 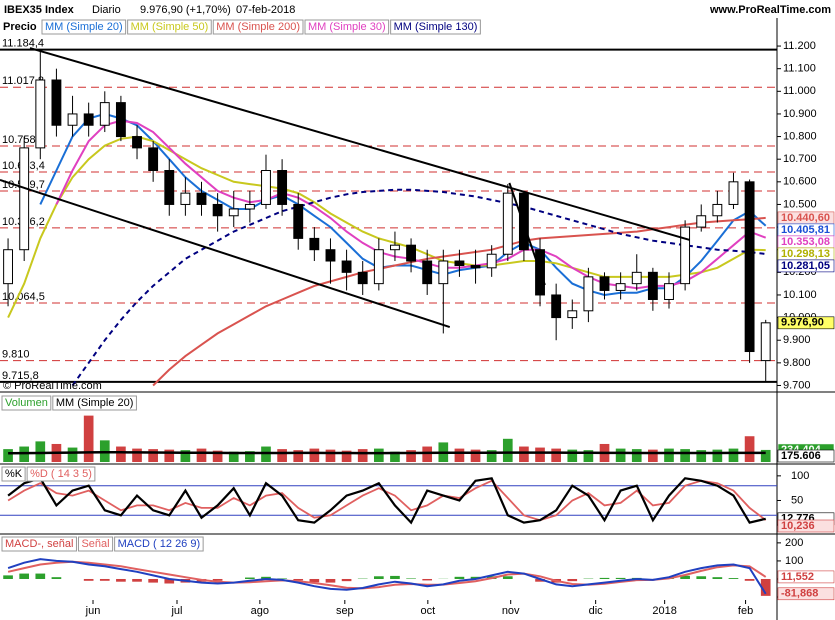 What do you see at coordinates (52, 386) in the screenshot?
I see `watermark: © ProRealTime.com` at bounding box center [52, 386].